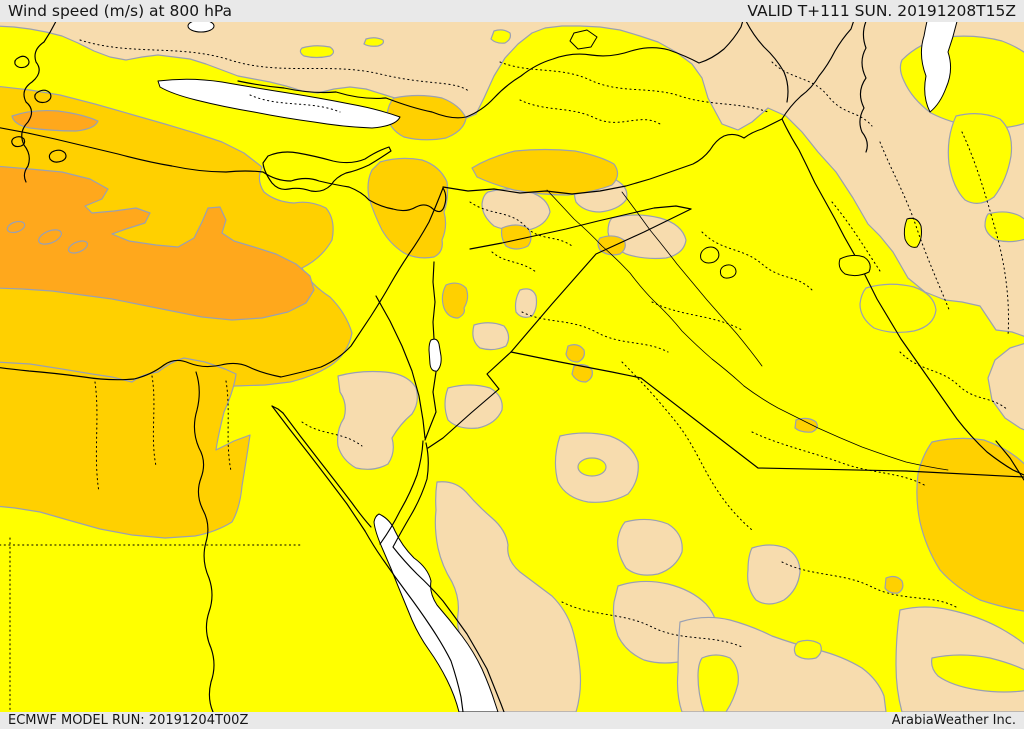 The width and height of the screenshot is (1024, 729). Describe the element at coordinates (692, 279) in the screenshot. I see `tigris-river` at that location.